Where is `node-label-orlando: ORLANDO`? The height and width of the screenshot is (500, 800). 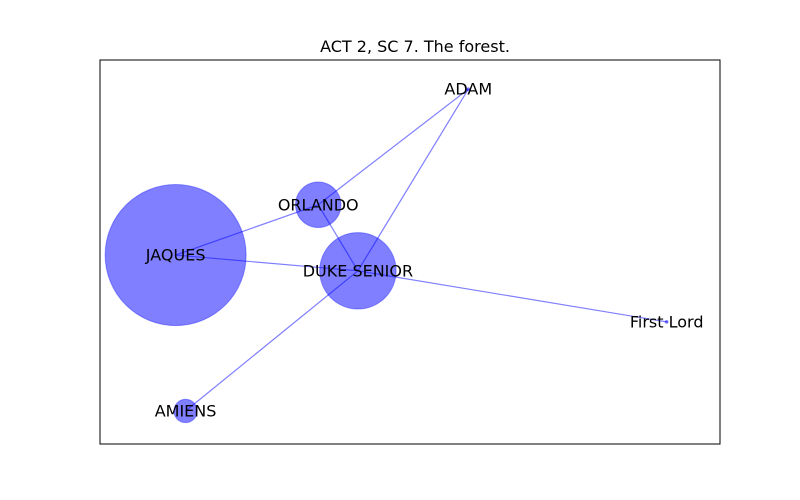 node-label-orlando: ORLANDO is located at coordinates (318, 204).